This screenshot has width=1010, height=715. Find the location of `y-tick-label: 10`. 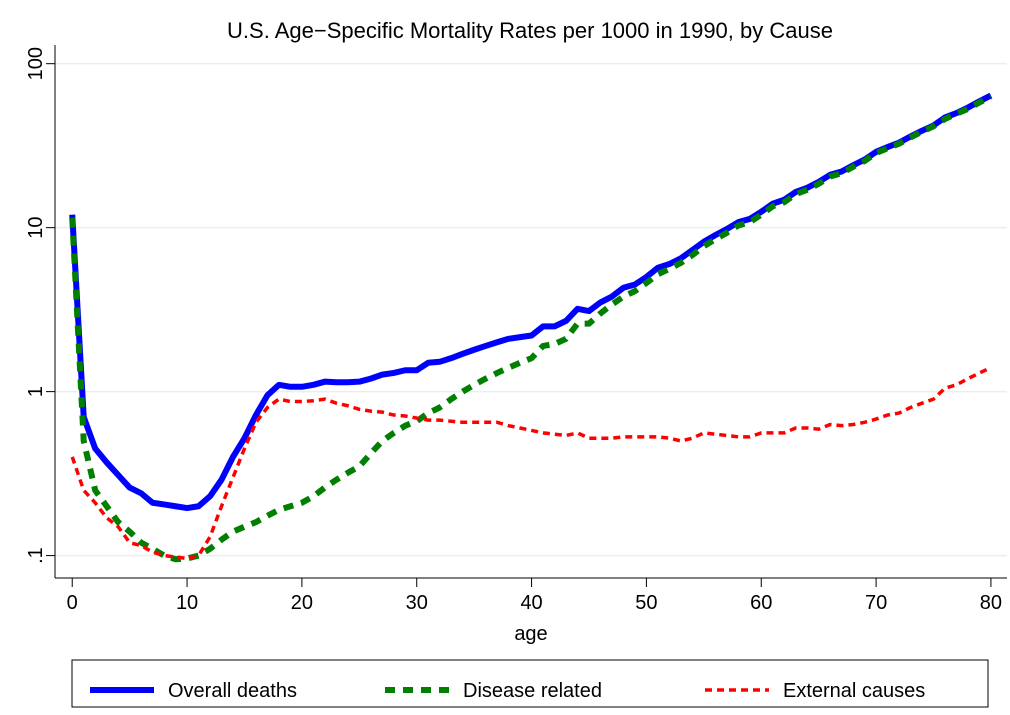

y-tick-label: 10 is located at coordinates (36, 228).